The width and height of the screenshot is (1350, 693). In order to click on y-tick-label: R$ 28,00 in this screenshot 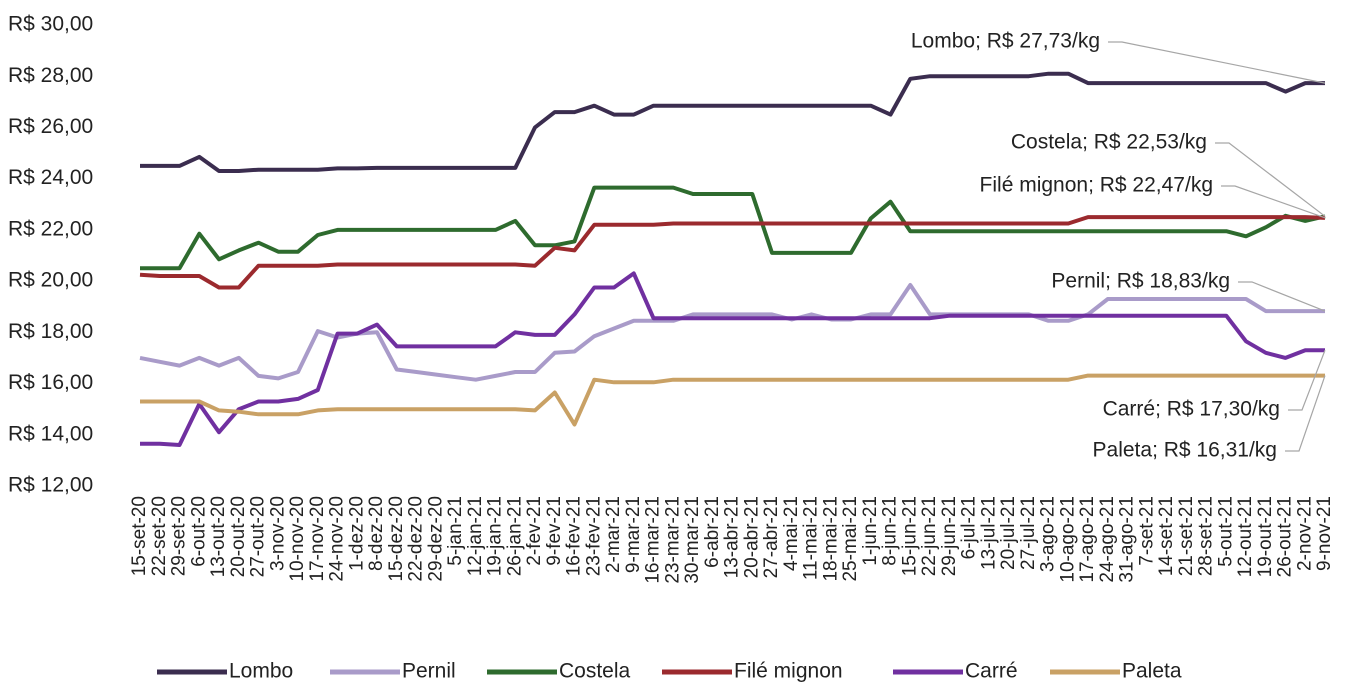, I will do `click(50, 75)`.